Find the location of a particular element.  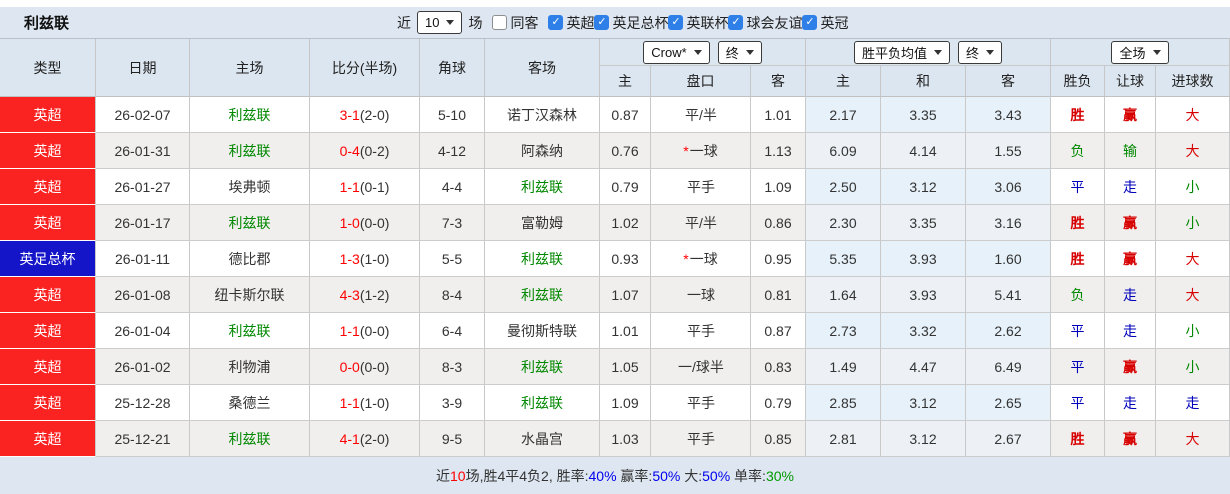

league-checkbox-fa-cup: ✓ 英足总杯 is located at coordinates (631, 23).